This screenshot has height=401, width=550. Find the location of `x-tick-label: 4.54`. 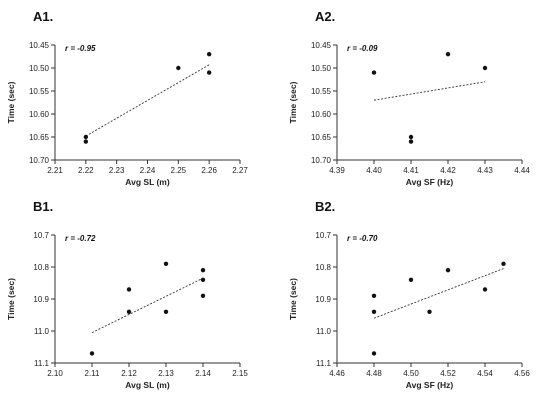

x-tick-label: 4.54 is located at coordinates (485, 373).